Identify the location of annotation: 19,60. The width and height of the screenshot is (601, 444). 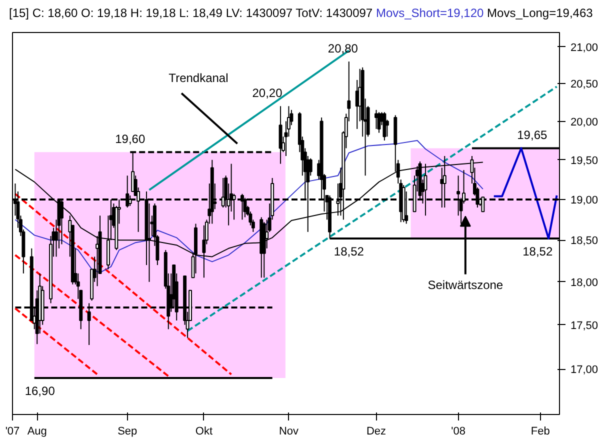
(130, 139).